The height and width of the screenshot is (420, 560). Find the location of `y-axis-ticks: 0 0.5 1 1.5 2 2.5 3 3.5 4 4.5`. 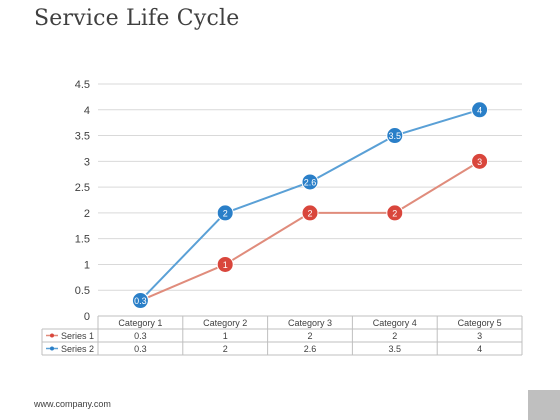

y-axis-ticks: 0 0.5 1 1.5 2 2.5 3 3.5 4 4.5 is located at coordinates (82, 201).